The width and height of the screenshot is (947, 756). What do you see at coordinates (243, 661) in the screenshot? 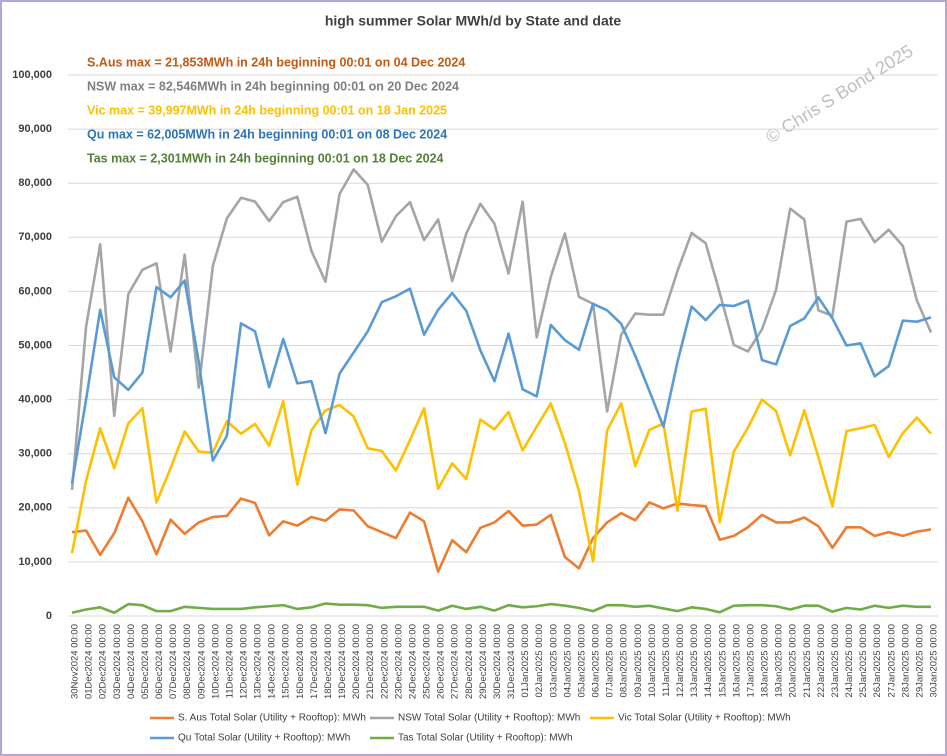
I see `x-tick-label: 12Dec2024 00:00` at bounding box center [243, 661].